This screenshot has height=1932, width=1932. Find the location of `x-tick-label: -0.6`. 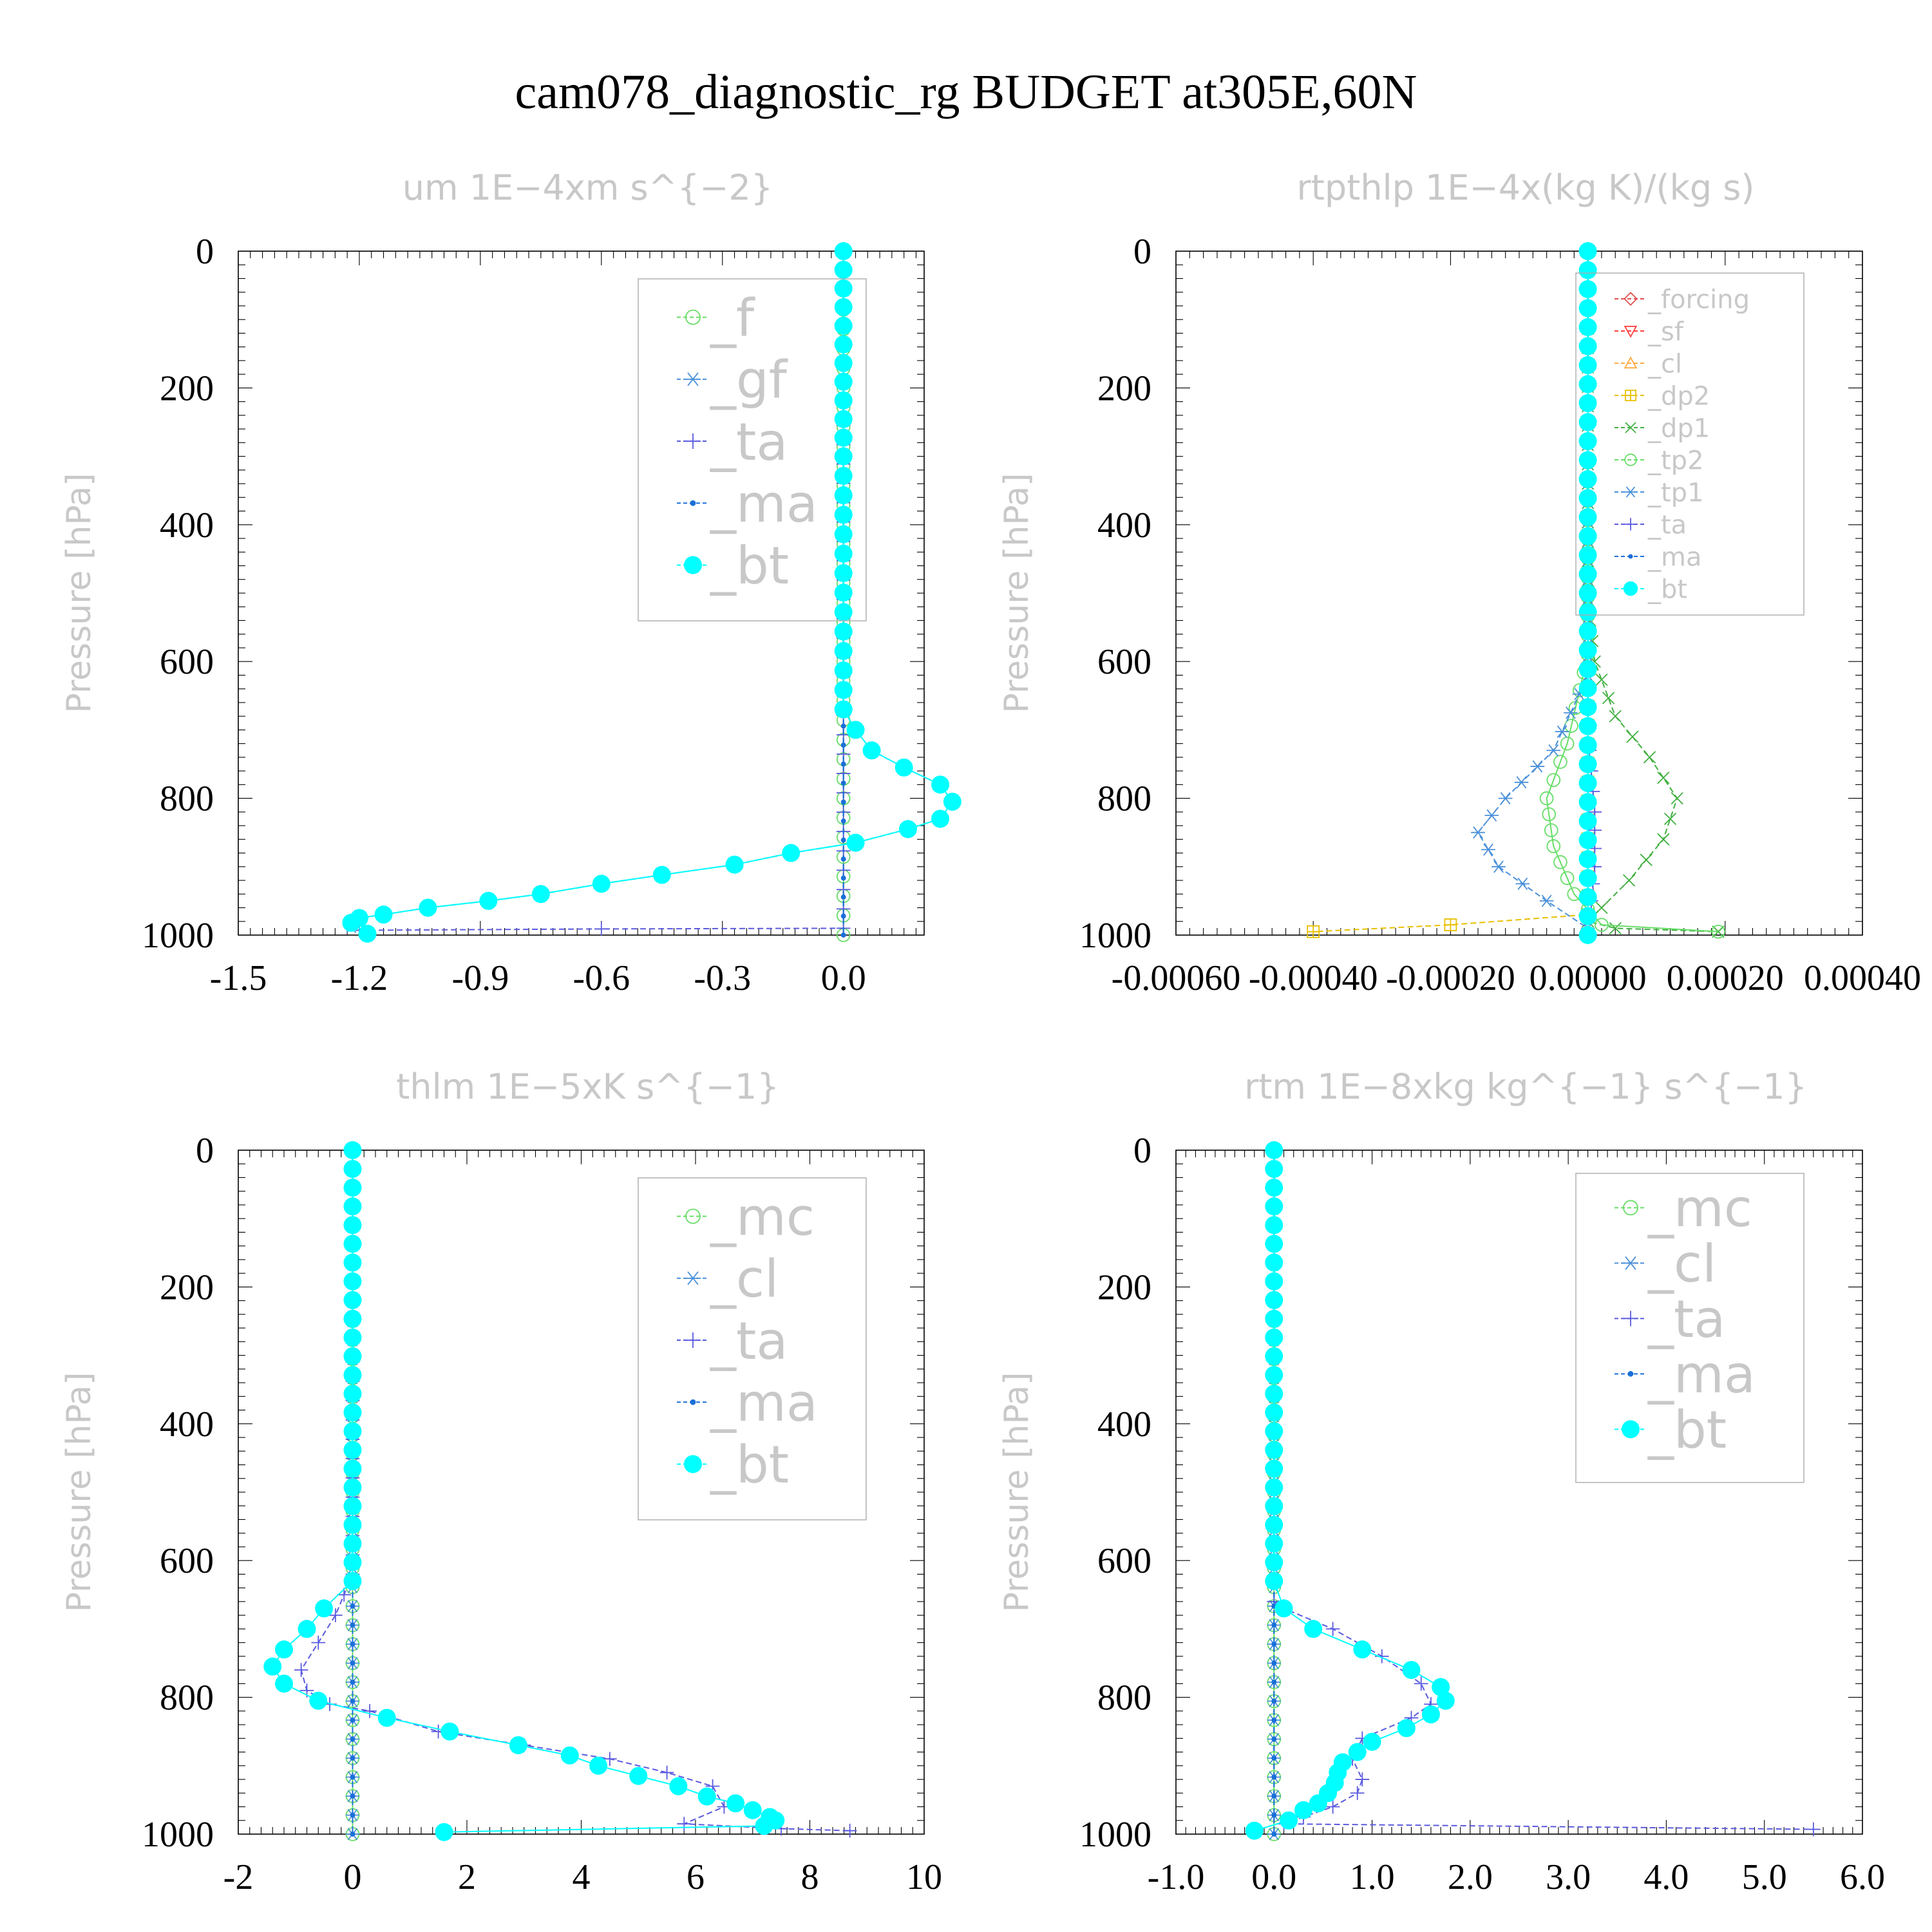

x-tick-label: -0.6 is located at coordinates (602, 978).